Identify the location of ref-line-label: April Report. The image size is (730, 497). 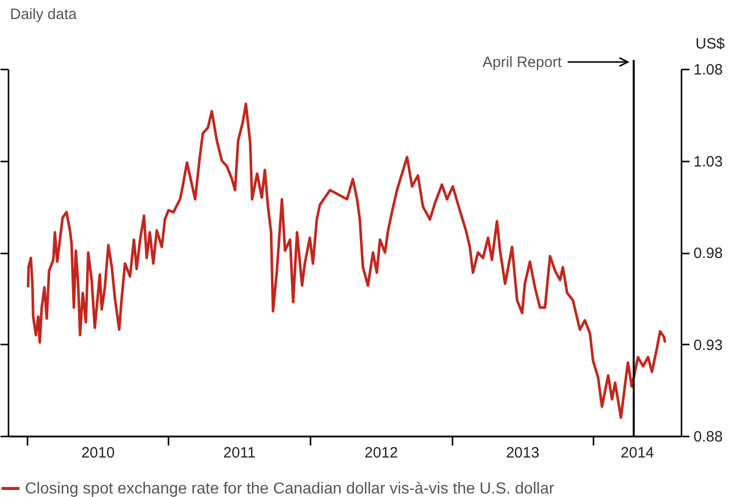
(522, 62).